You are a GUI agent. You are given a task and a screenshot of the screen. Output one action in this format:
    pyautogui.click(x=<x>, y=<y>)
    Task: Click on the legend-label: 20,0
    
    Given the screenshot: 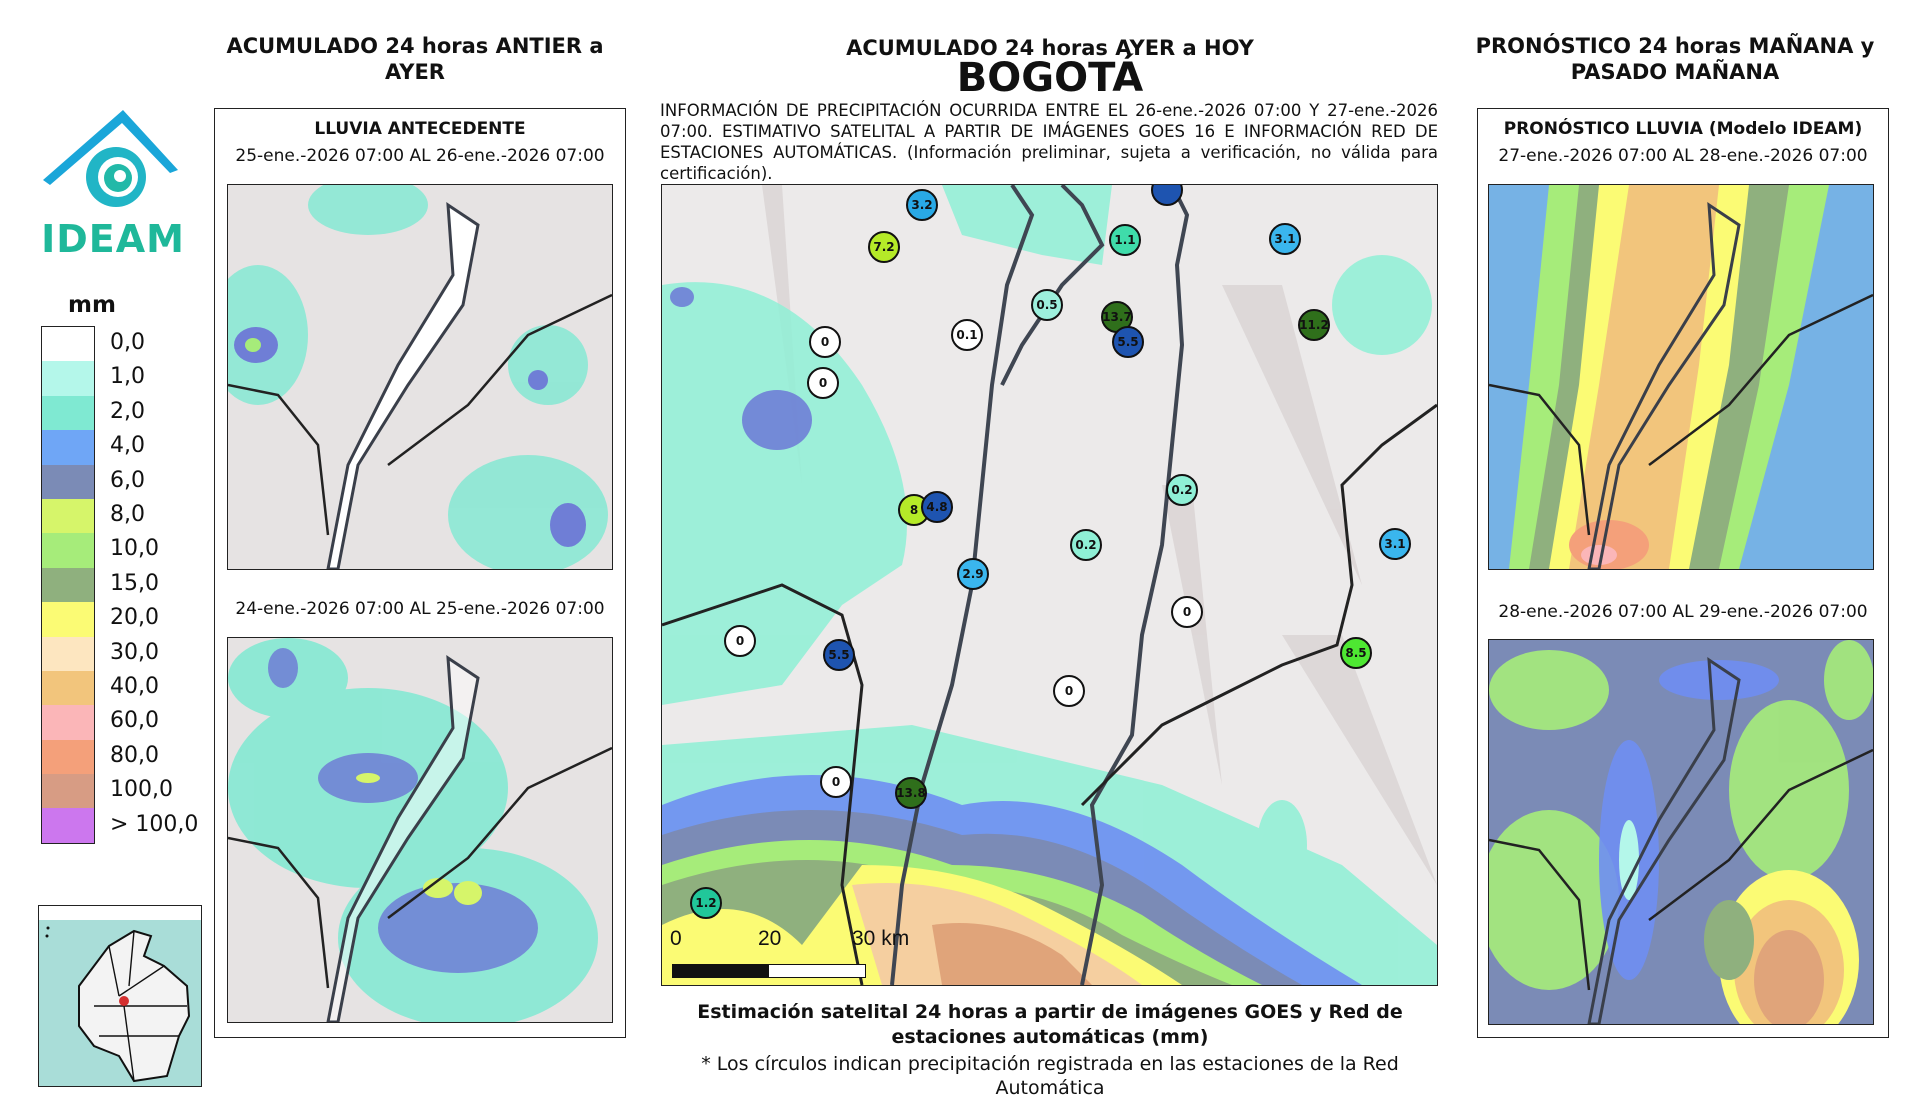 What is the action you would take?
    pyautogui.click(x=134, y=618)
    